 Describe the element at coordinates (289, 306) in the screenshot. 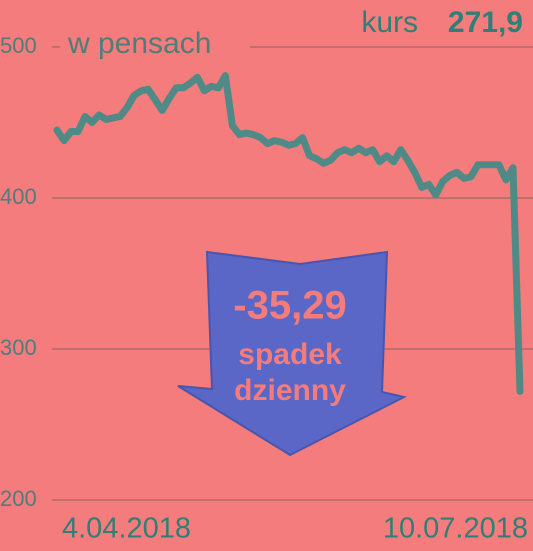

I see `annotation-change: -35,29` at that location.